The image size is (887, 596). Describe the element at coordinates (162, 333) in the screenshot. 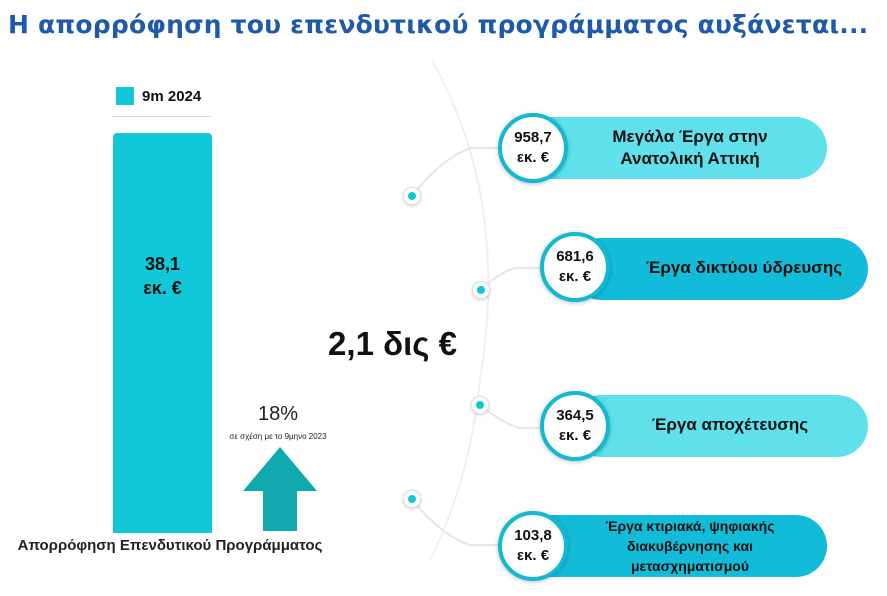

I see `bar-absorption` at that location.